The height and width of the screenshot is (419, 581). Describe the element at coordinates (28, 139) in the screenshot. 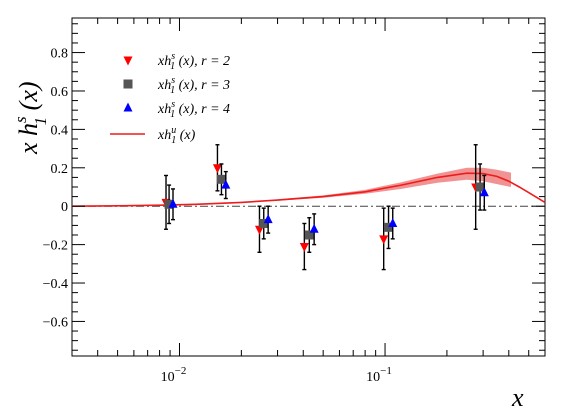

I see `y-axis-title-base: x h` at that location.